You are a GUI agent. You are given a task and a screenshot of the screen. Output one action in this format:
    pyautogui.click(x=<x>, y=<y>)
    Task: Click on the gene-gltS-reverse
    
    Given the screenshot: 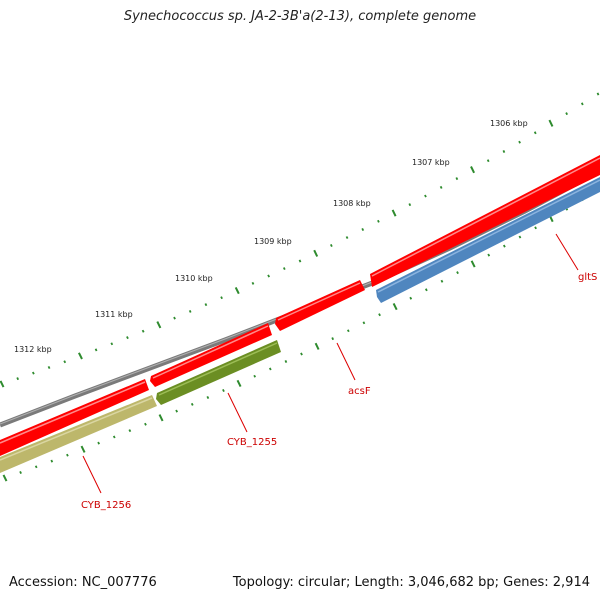 What is the action you would take?
    pyautogui.click(x=488, y=240)
    